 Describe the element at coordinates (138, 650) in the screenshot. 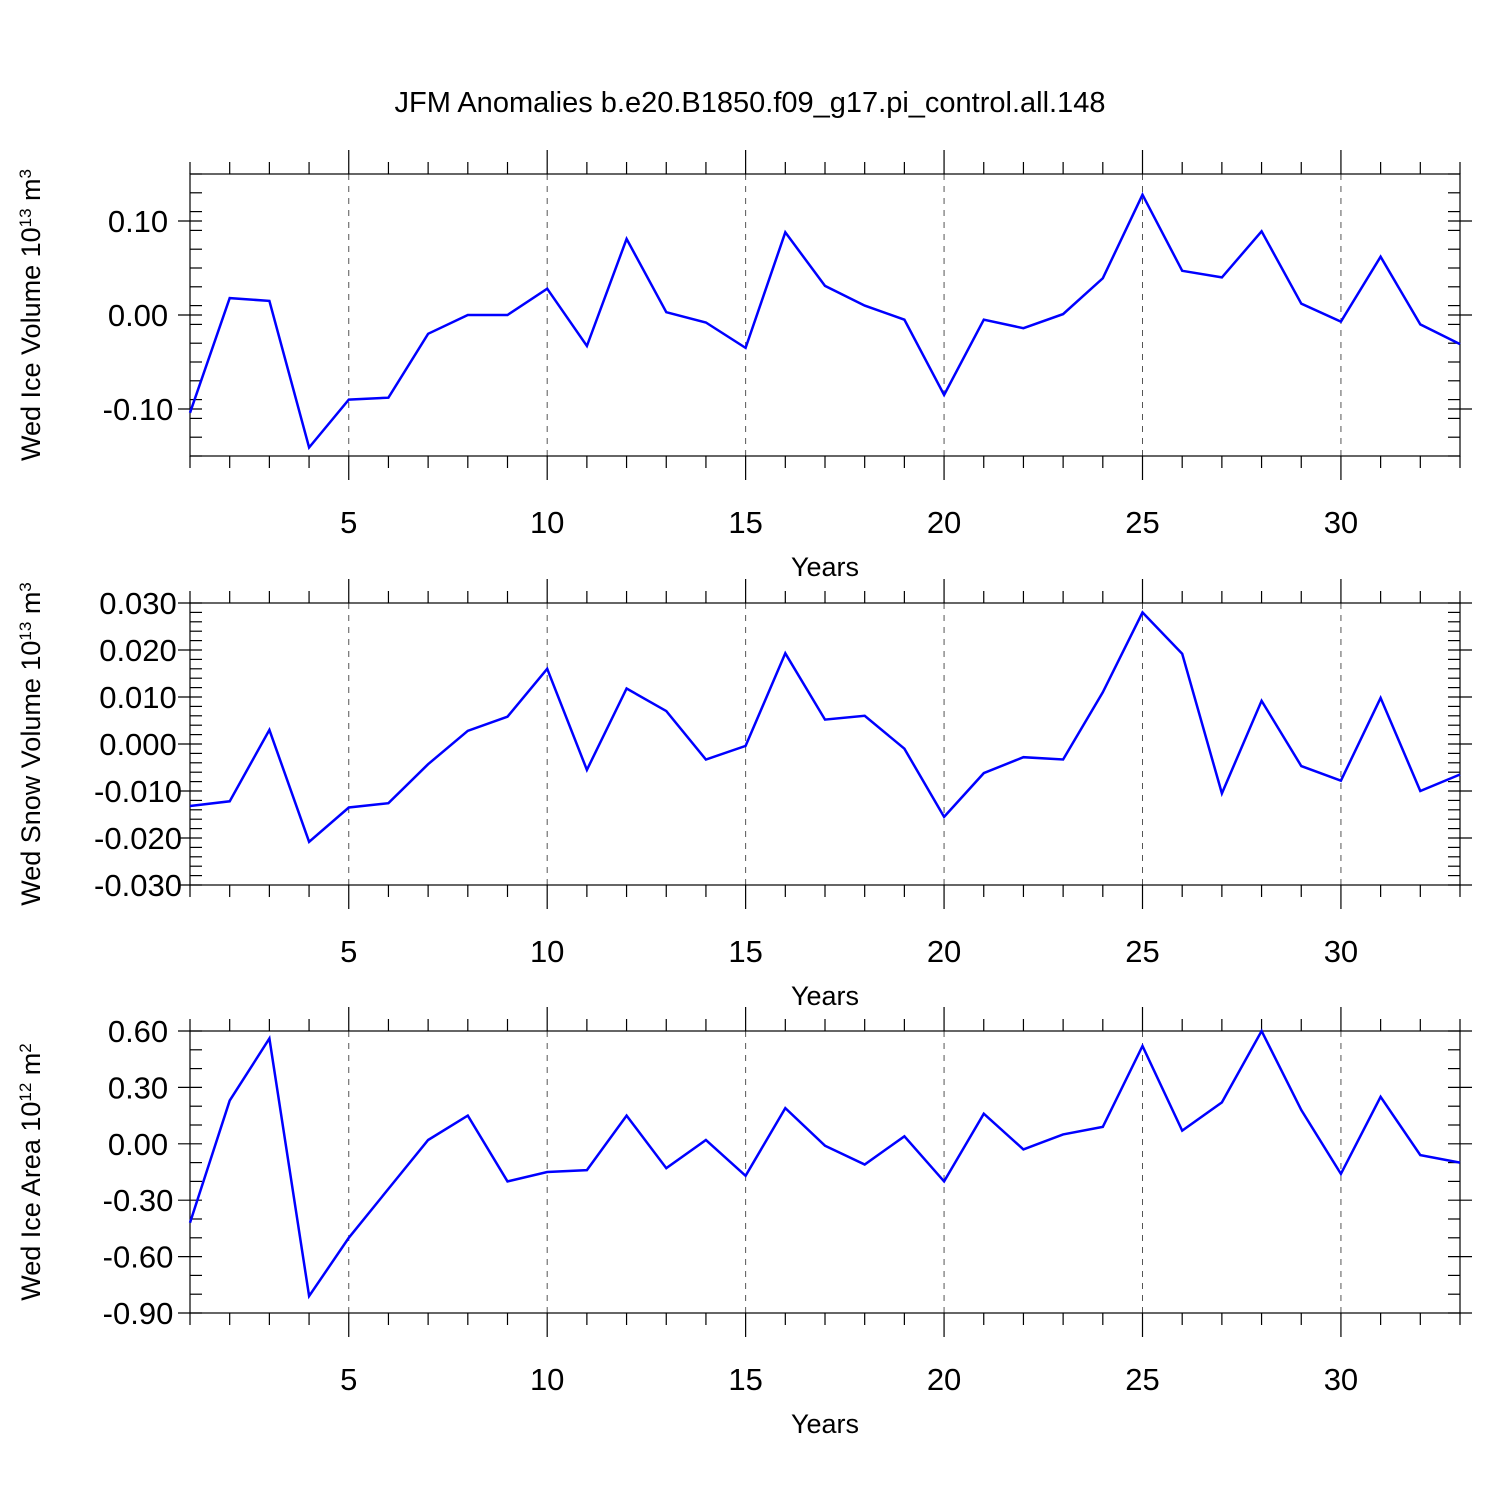

I see `y-tick-label: 0.020` at that location.